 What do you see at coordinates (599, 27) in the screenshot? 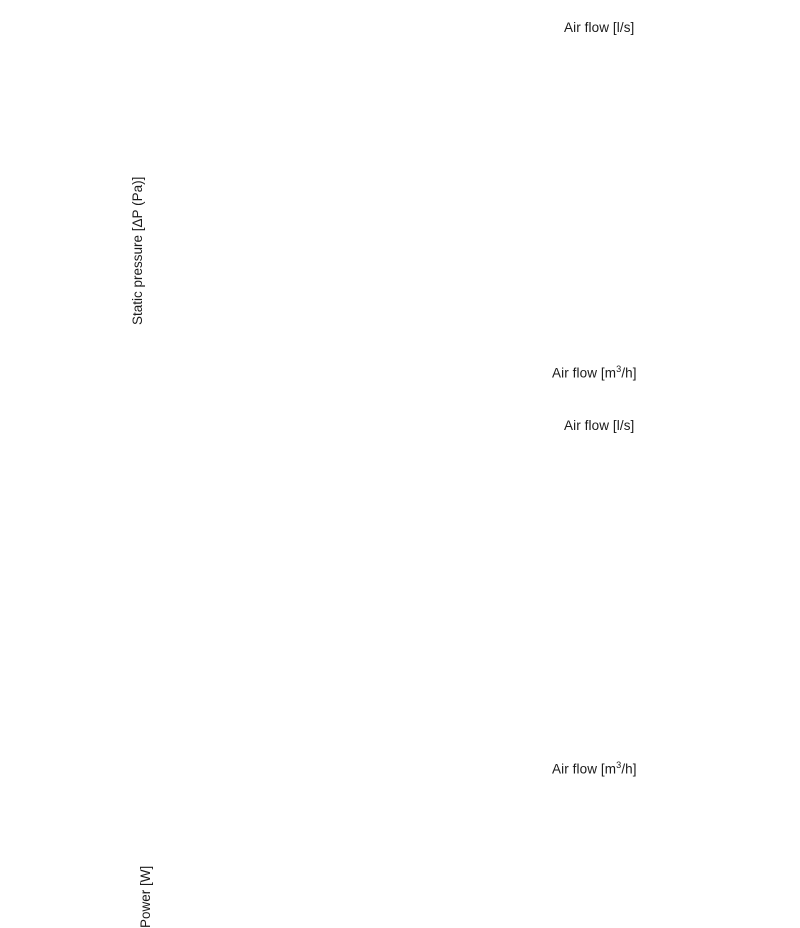
I see `pressure-top-axis-title: Air flow [l/s]` at bounding box center [599, 27].